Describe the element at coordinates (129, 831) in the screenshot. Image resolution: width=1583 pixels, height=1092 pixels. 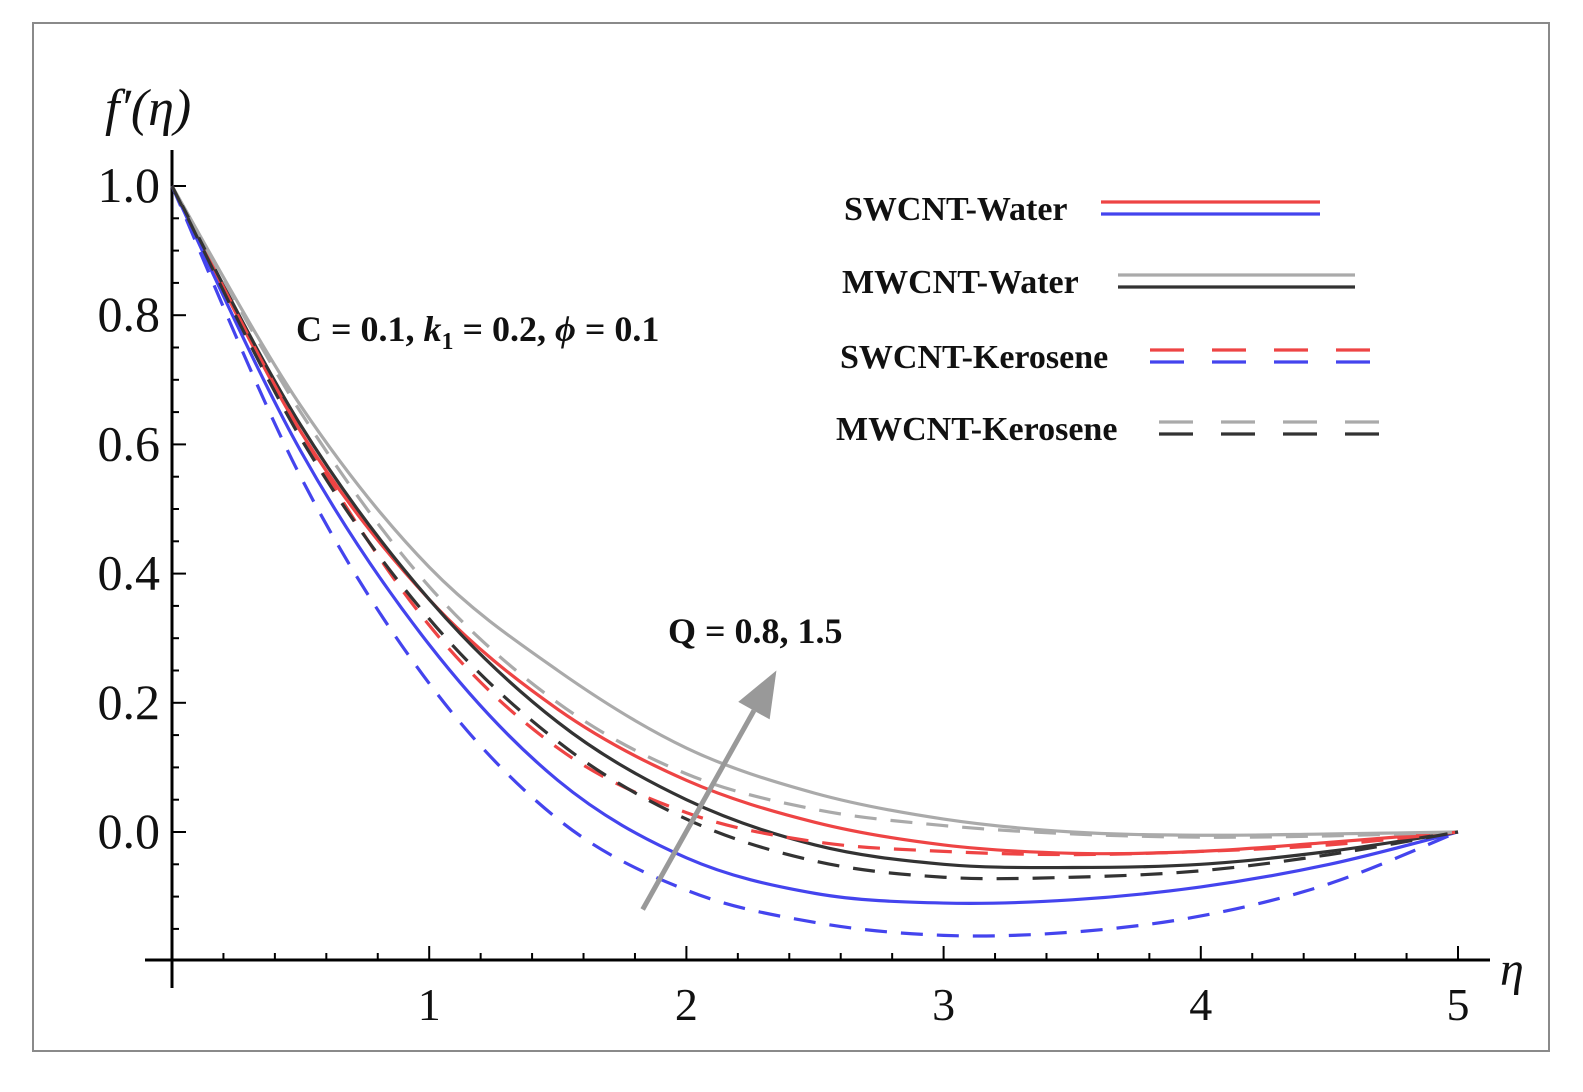
I see `y-tick-label: 0.0` at that location.